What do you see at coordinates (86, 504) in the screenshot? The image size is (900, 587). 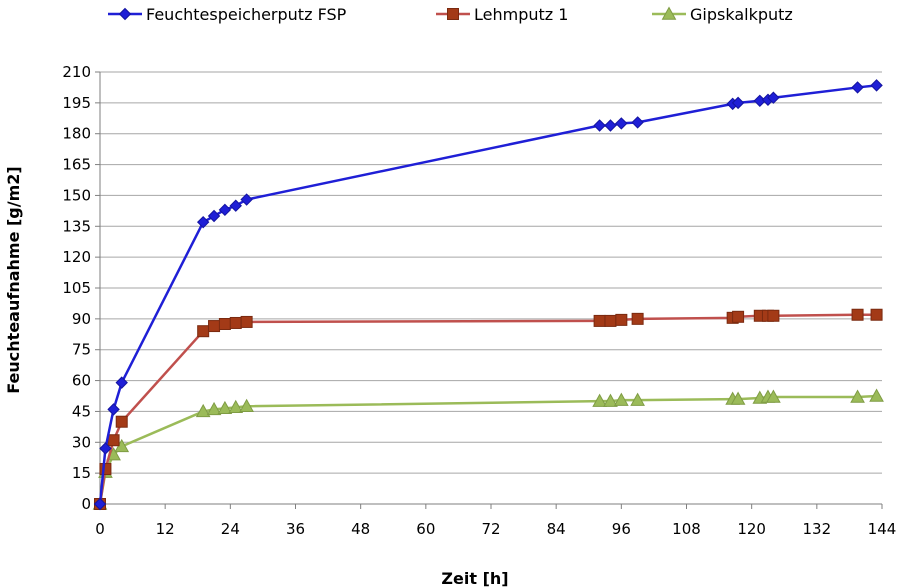 I see `y-tick-label: 0` at bounding box center [86, 504].